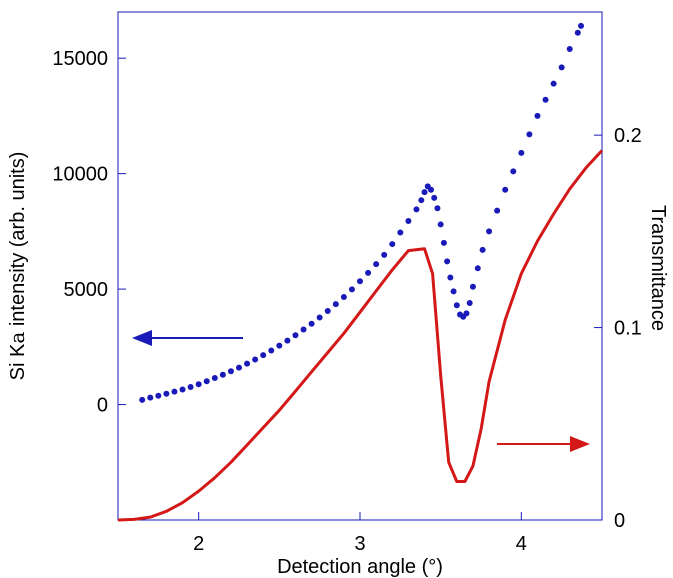 Image resolution: width=673 pixels, height=578 pixels. Describe the element at coordinates (80, 175) in the screenshot. I see `left-y-tick-label: 10000` at that location.